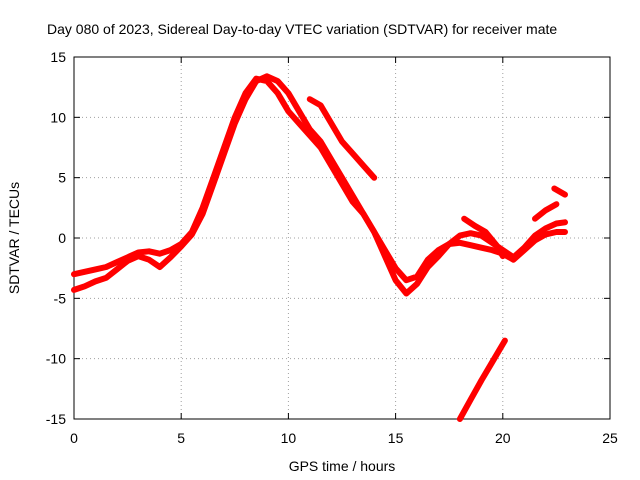  Describe the element at coordinates (396, 438) in the screenshot. I see `x-tick-label: 15` at that location.